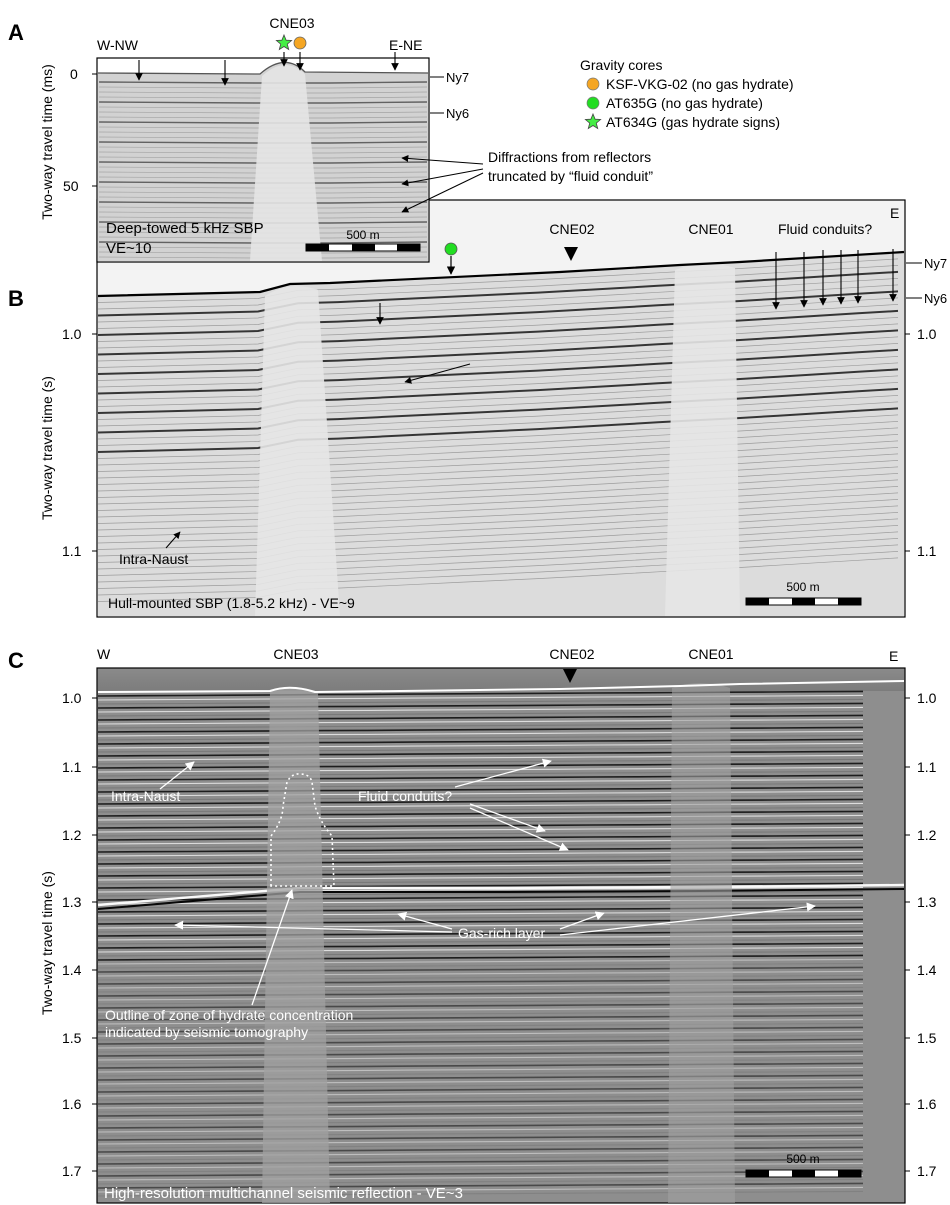 The height and width of the screenshot is (1205, 950). Describe the element at coordinates (457, 77) in the screenshot. I see `panel-a-ny7: Ny7` at that location.